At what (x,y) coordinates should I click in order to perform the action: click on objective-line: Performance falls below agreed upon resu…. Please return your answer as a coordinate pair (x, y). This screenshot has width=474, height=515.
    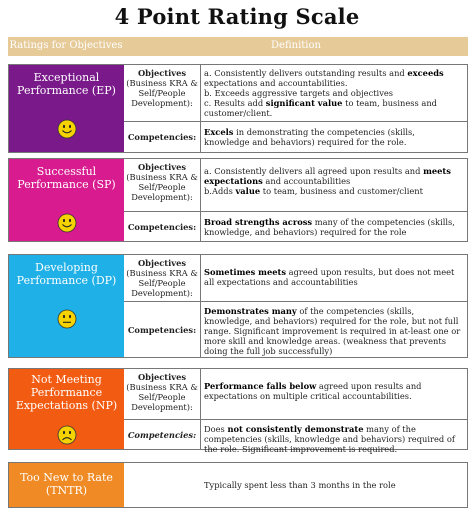
    Looking at the image, I should click on (313, 391).